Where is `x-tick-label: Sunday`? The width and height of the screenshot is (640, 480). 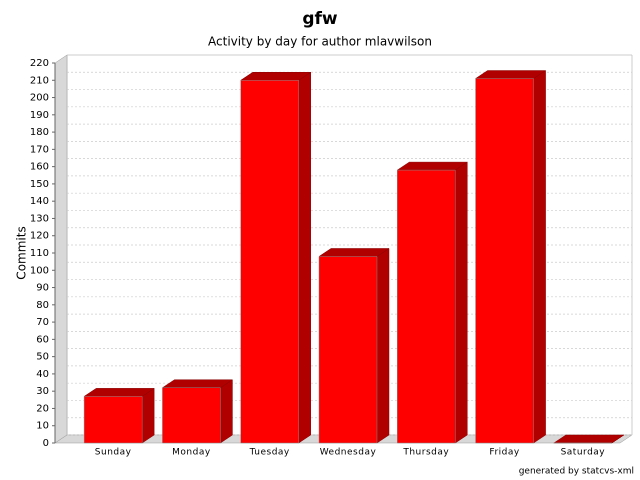
x-tick-label: Sunday is located at coordinates (113, 453).